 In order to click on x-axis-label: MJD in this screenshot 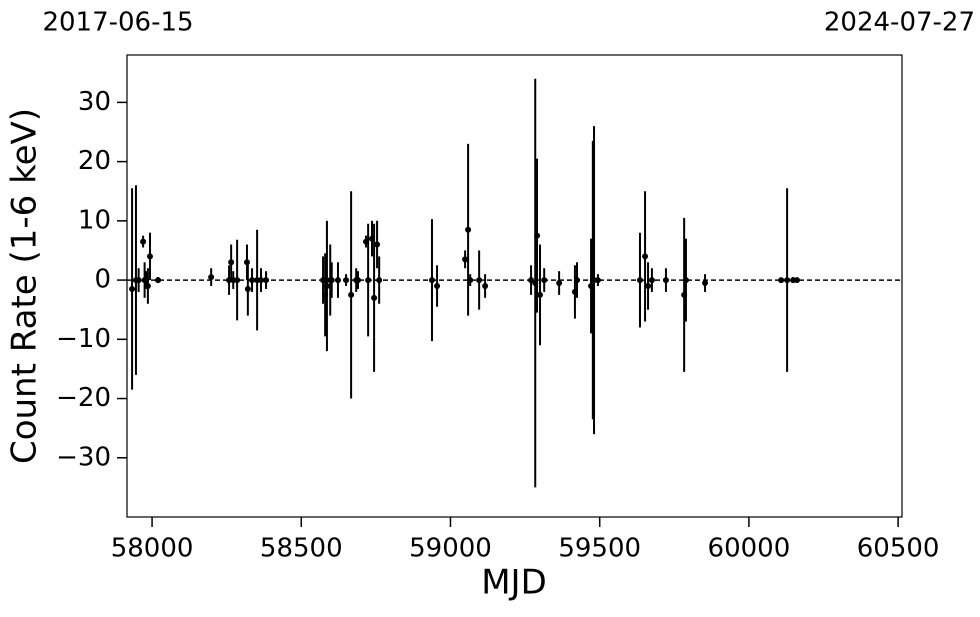, I will do `click(514, 583)`.